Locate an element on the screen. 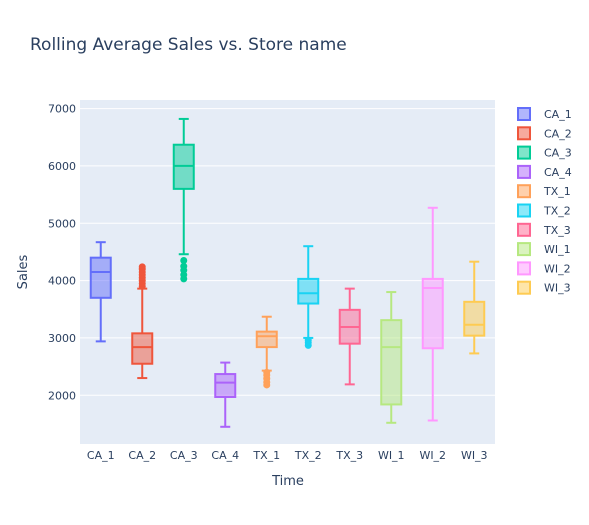 This screenshot has width=589, height=525. legend-item: TX_2 is located at coordinates (544, 210).